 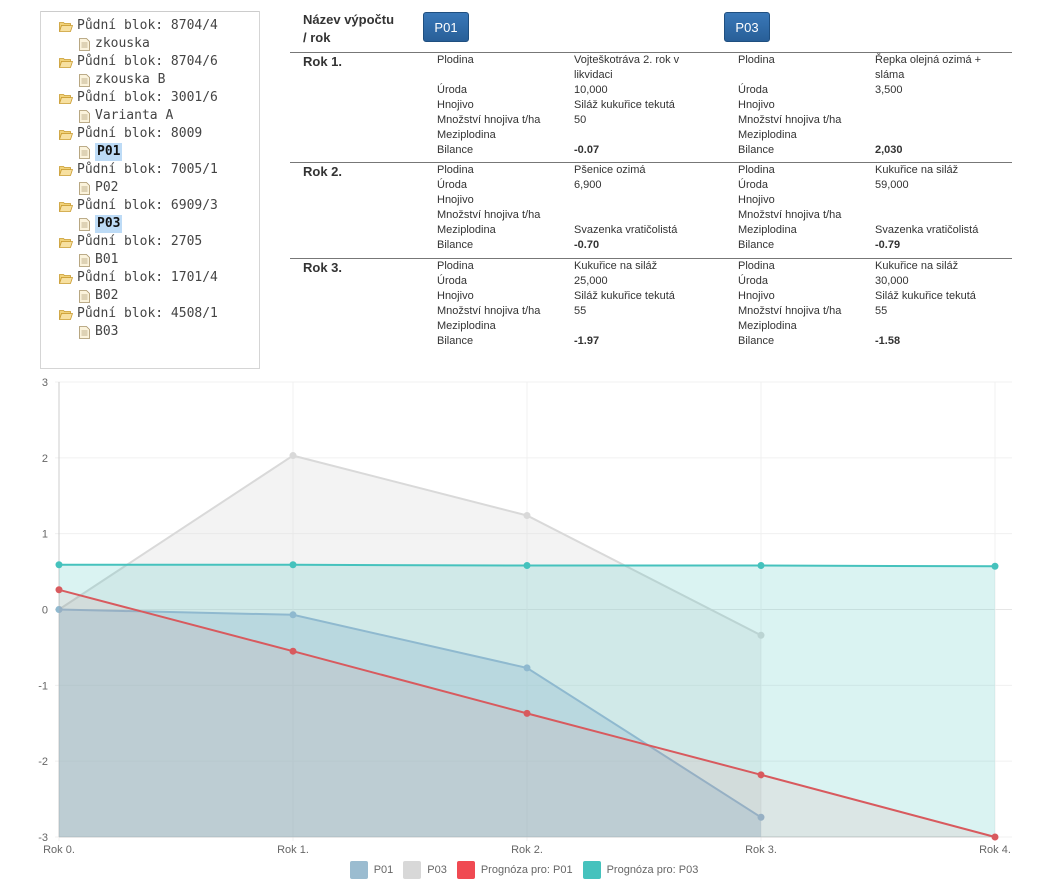 What do you see at coordinates (43, 762) in the screenshot?
I see `y-tick-label: -2` at bounding box center [43, 762].